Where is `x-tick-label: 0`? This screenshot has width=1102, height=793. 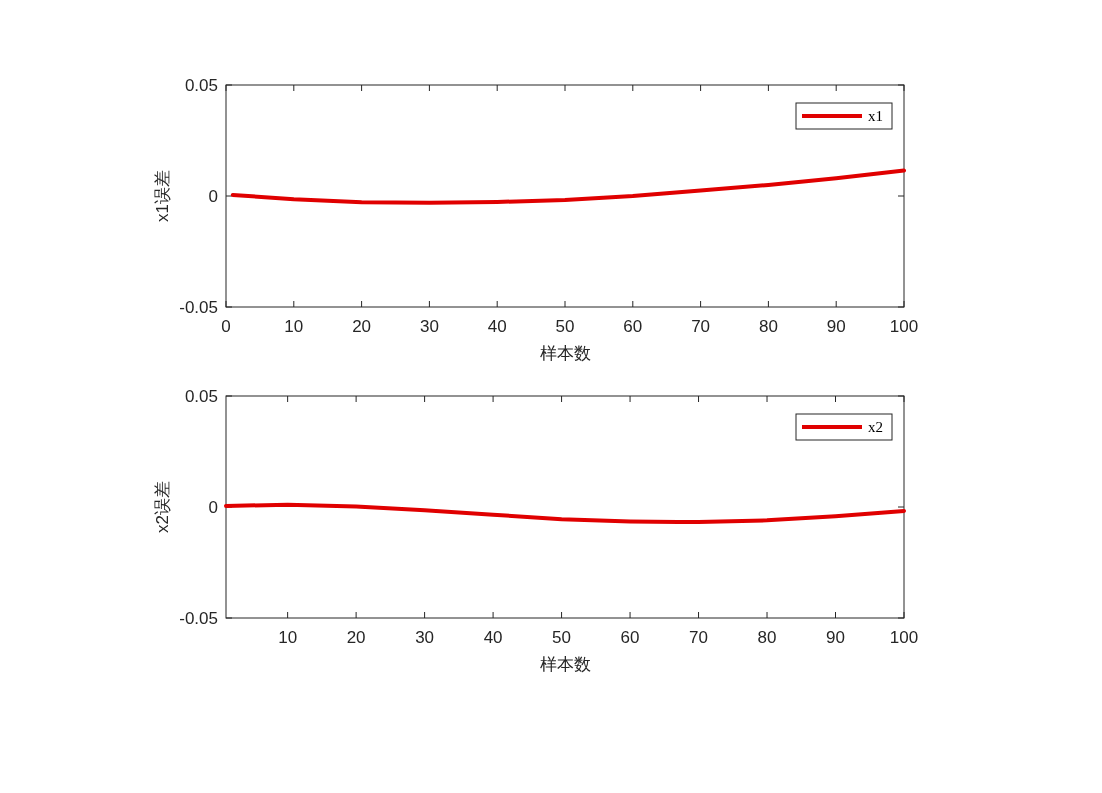
x-tick-label: 0 is located at coordinates (226, 326).